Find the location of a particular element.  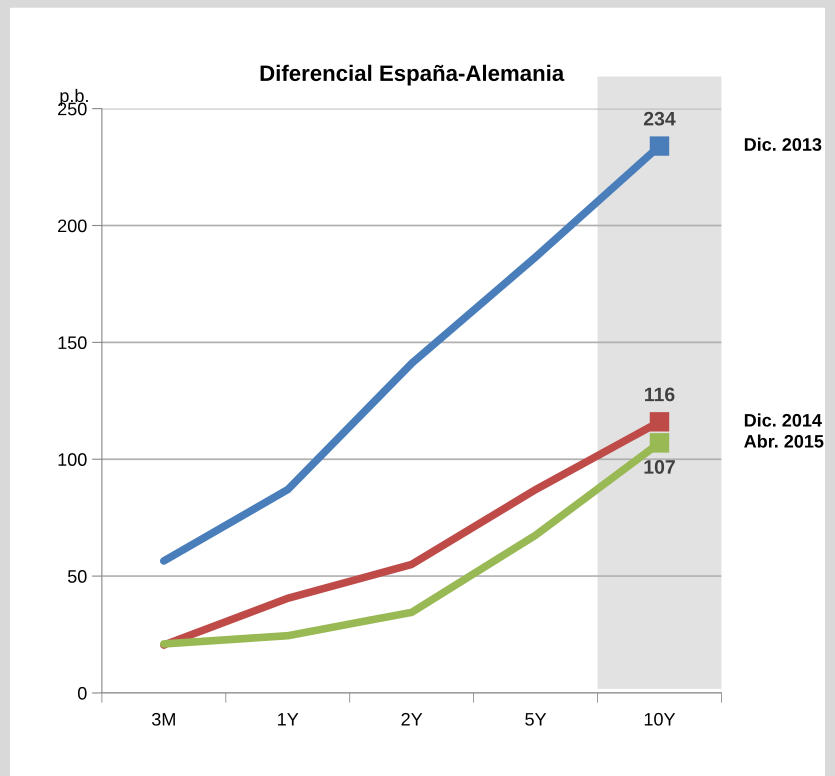

x-tick-label: 10Y is located at coordinates (660, 719).